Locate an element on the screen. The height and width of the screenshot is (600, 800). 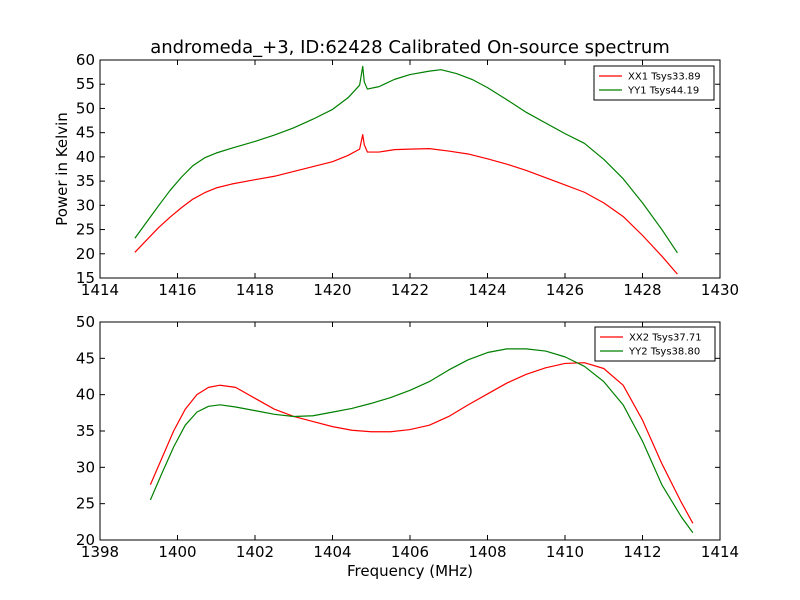
y-tick-label: 60 is located at coordinates (85, 60).